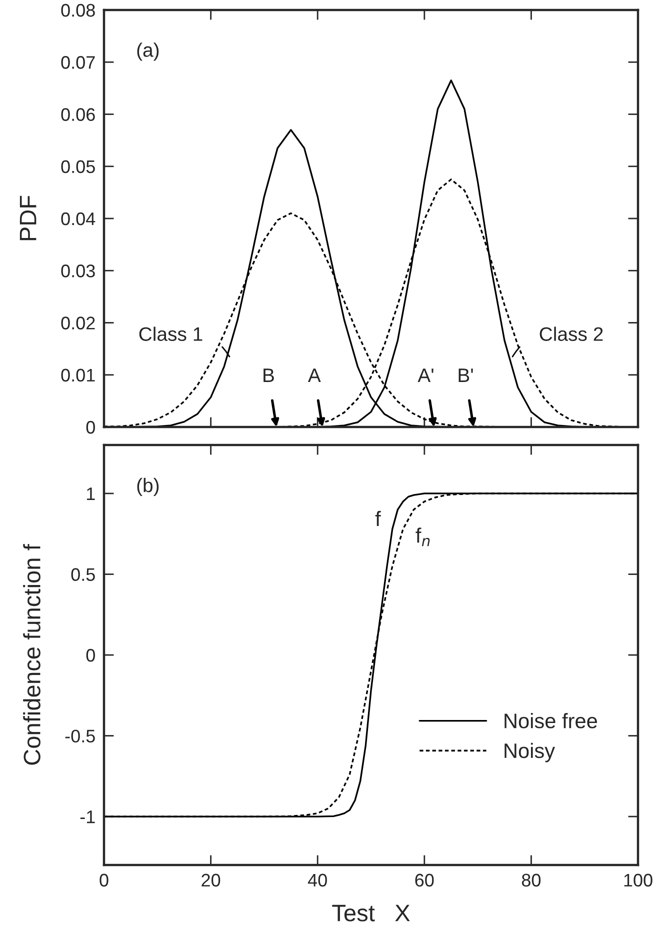 The height and width of the screenshot is (932, 661). I want to click on y-tick-label: -1, so click(87, 817).